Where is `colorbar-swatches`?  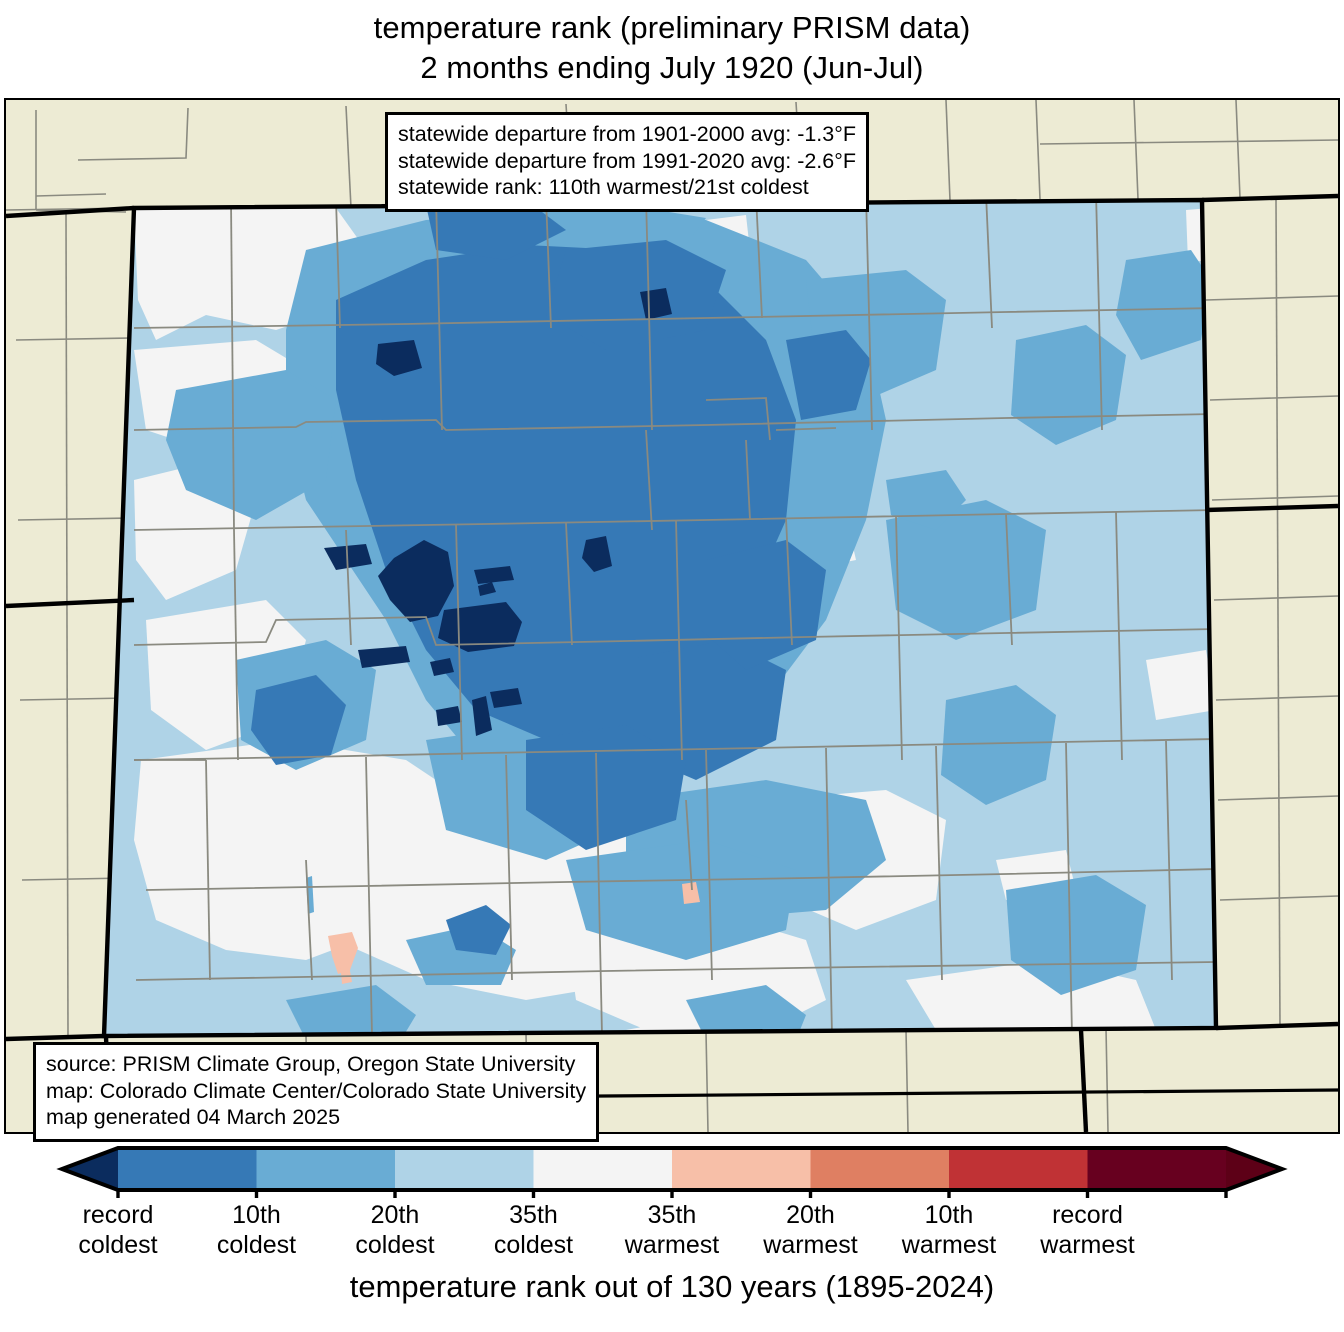 colorbar-swatches is located at coordinates (672, 1172).